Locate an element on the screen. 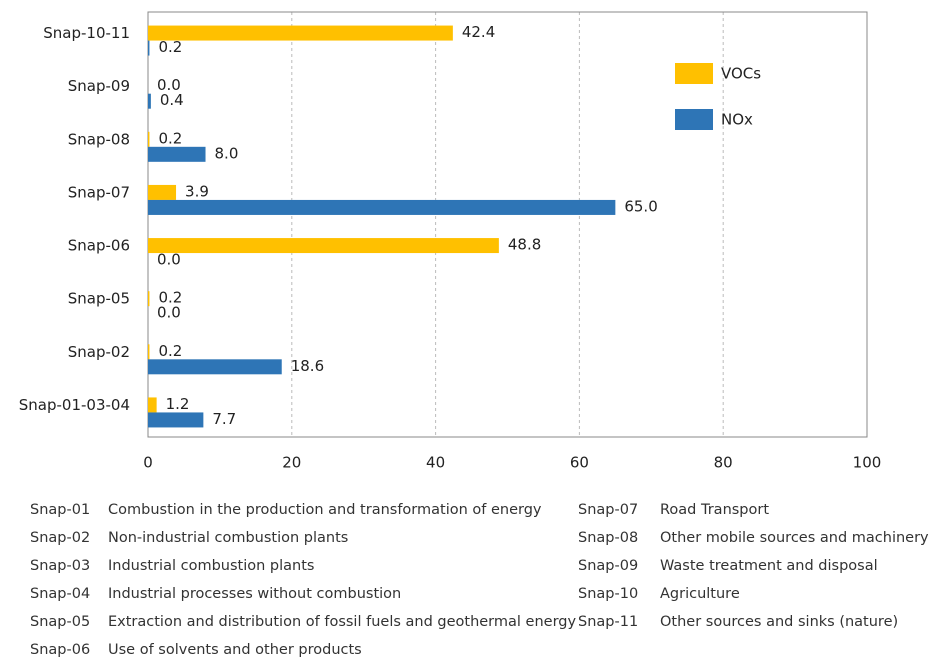  code-name: Snap-10 is located at coordinates (608, 594).